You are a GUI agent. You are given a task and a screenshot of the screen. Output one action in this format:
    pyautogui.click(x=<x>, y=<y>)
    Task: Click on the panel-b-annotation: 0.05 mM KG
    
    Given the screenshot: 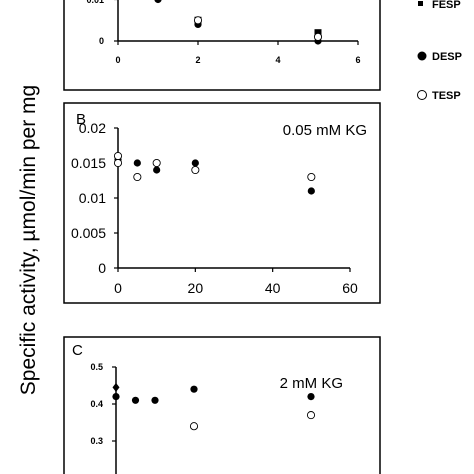 What is the action you would take?
    pyautogui.click(x=325, y=130)
    